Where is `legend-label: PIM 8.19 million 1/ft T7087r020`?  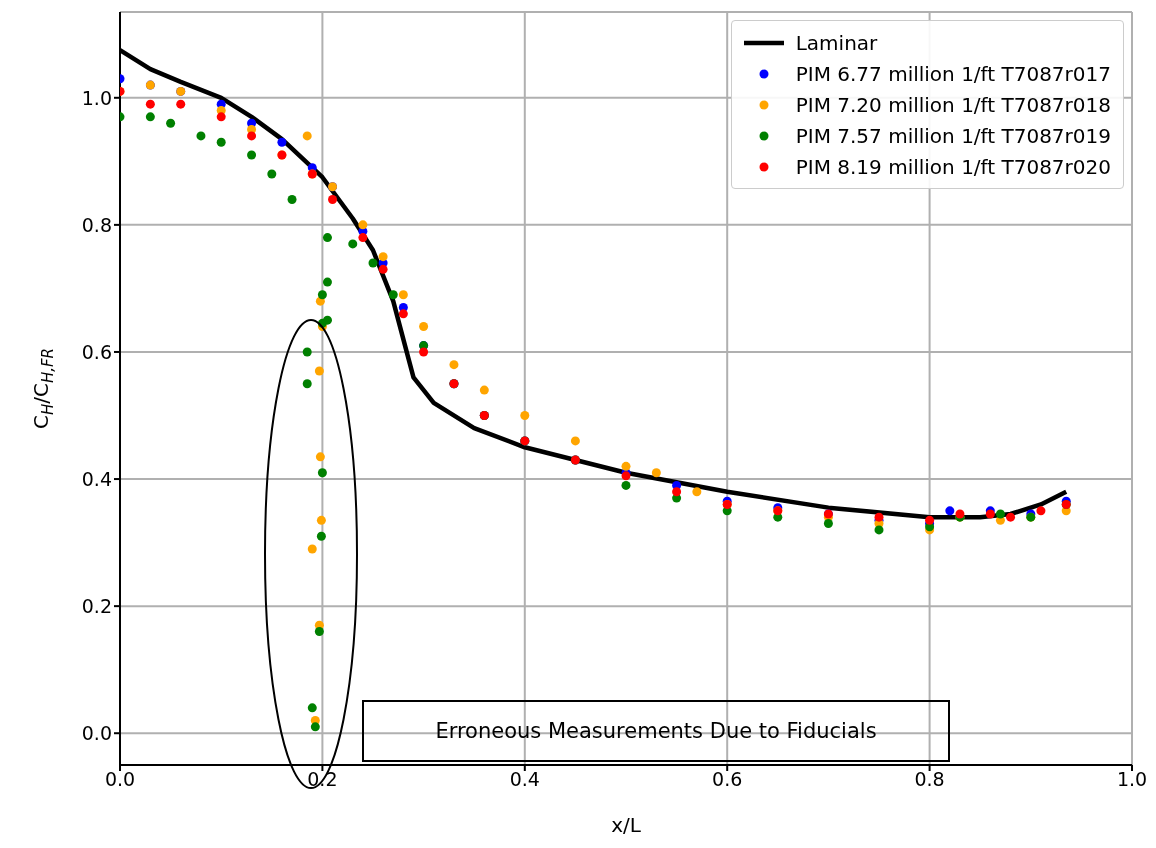
legend-label: PIM 8.19 million 1/ft T7087r020 is located at coordinates (953, 166).